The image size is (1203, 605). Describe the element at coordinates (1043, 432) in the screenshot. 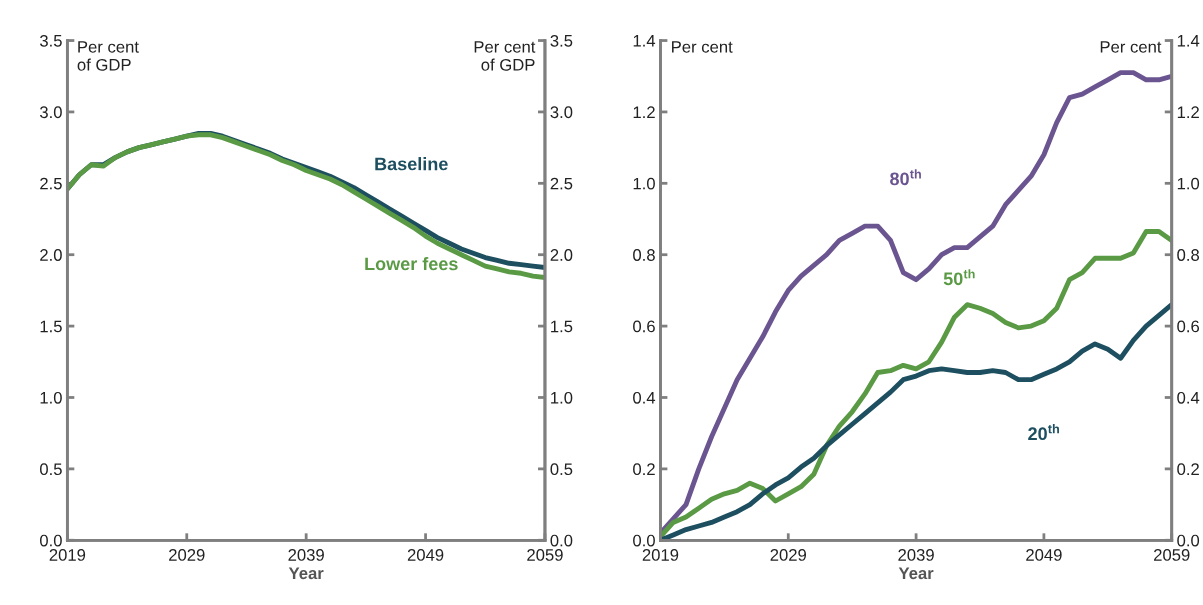

I see `text: 20$^{th}$` at that location.